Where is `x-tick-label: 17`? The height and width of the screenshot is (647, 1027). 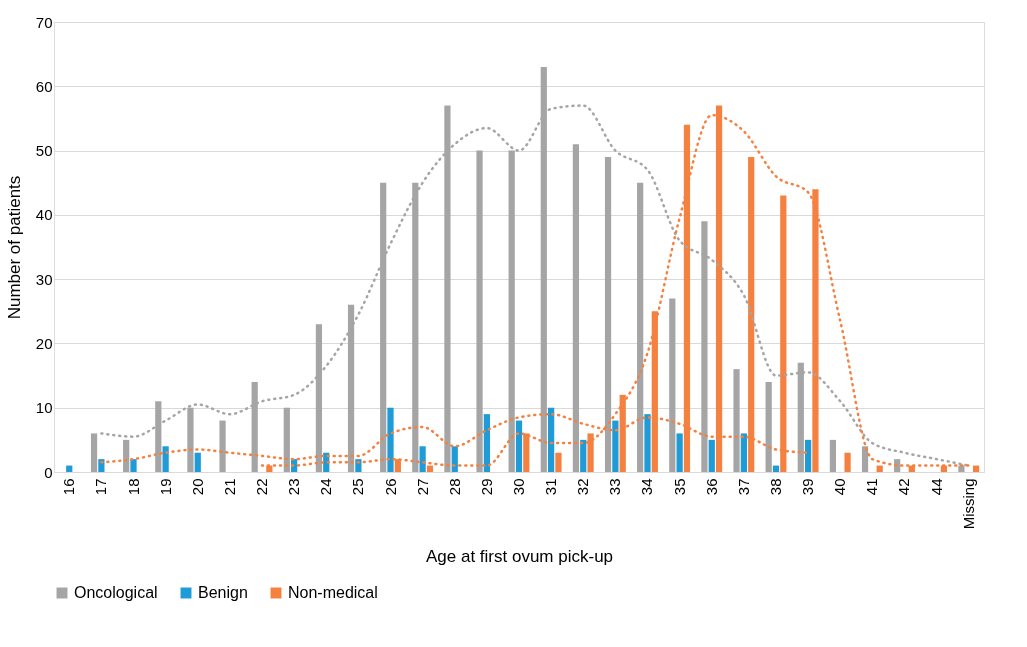 x-tick-label: 17 is located at coordinates (101, 487).